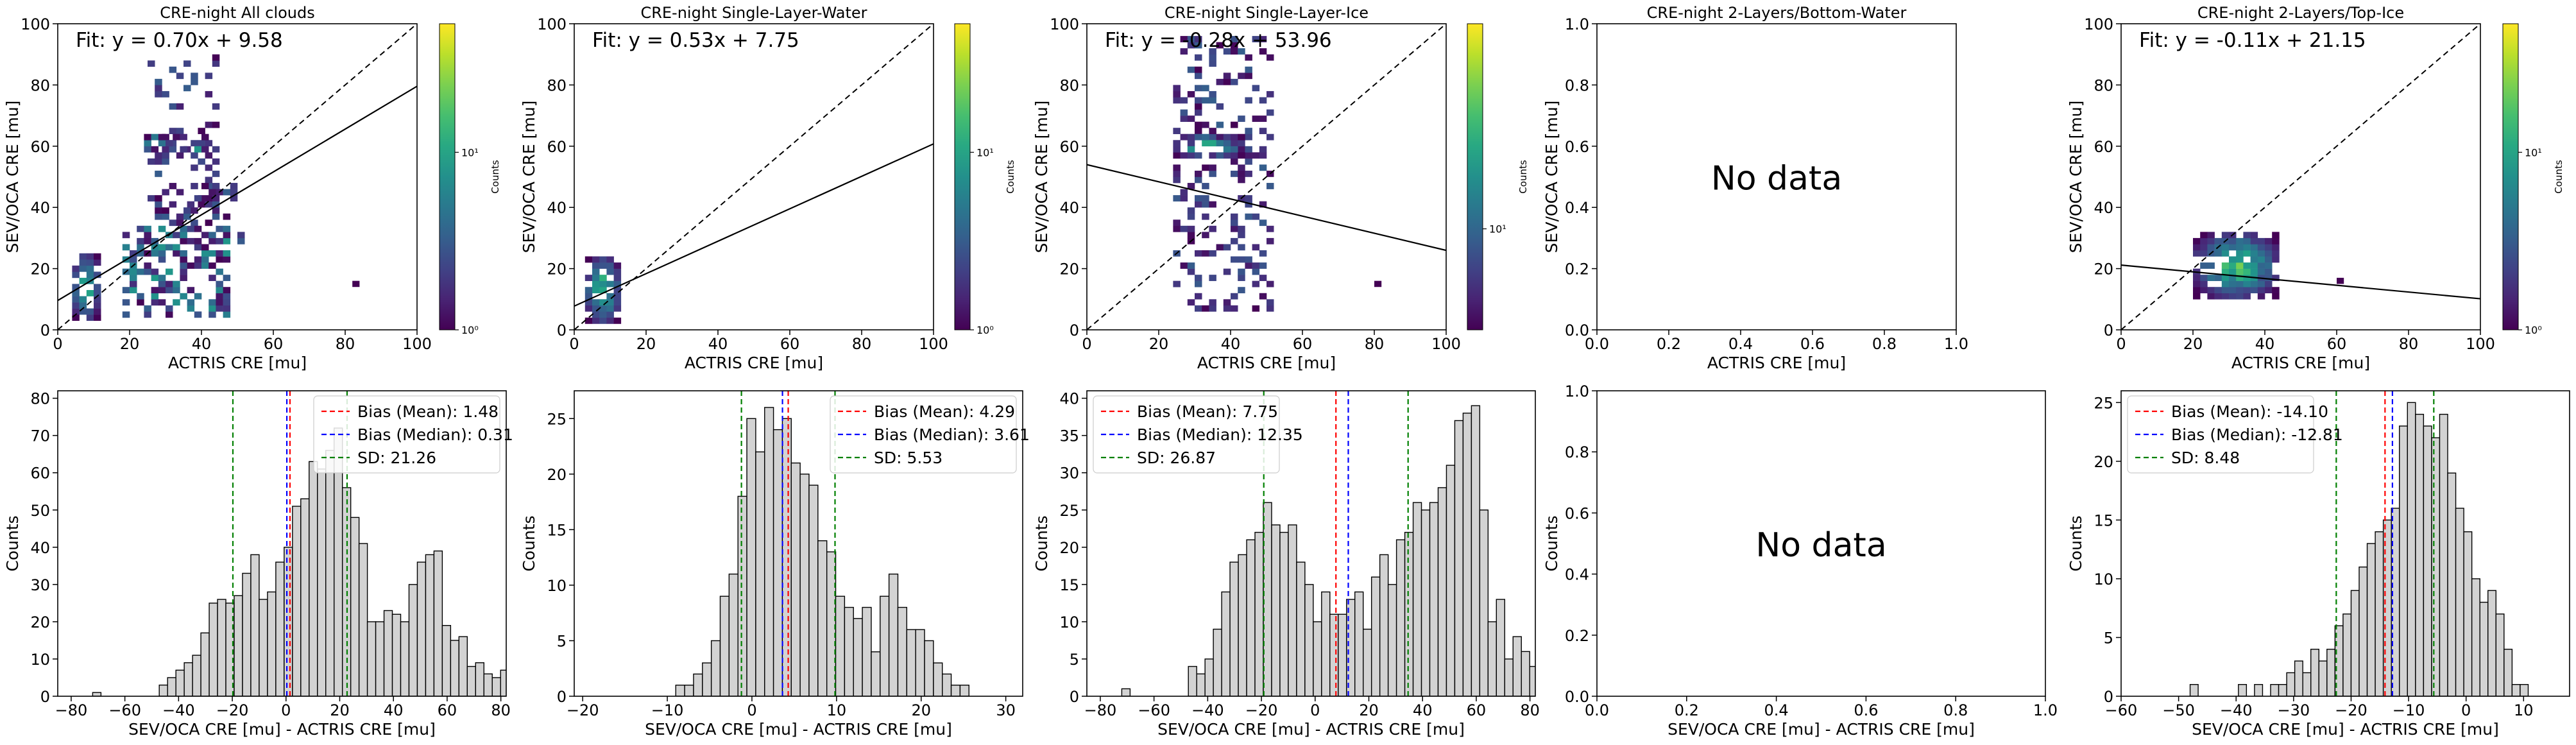 Image resolution: width=2576 pixels, height=745 pixels. What do you see at coordinates (754, 13) in the screenshot?
I see `chart-title: CRE-night Single-Layer-Water` at bounding box center [754, 13].